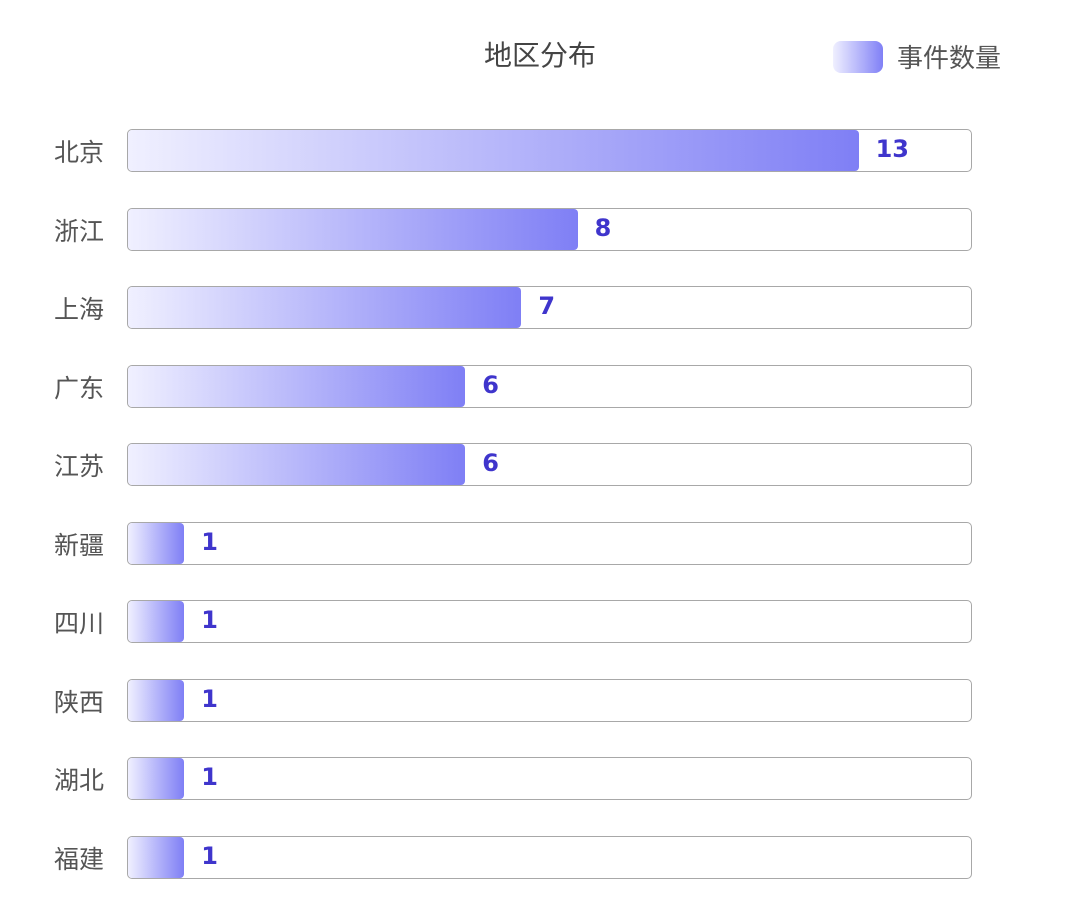 This screenshot has width=1080, height=922. What do you see at coordinates (79, 545) in the screenshot?
I see `category-label: 新疆` at bounding box center [79, 545].